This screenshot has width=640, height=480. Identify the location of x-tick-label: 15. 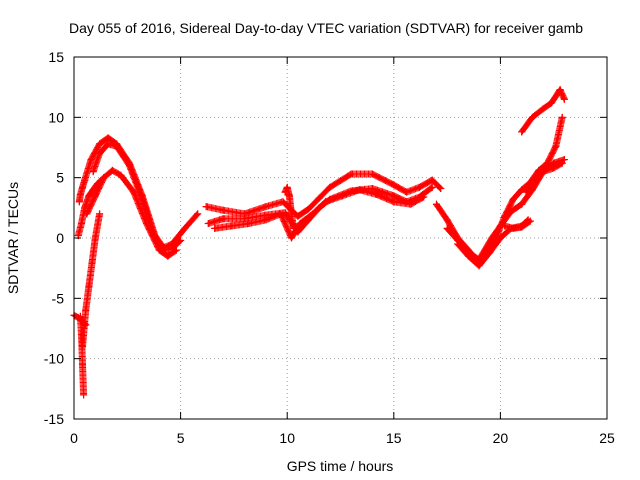
(394, 438).